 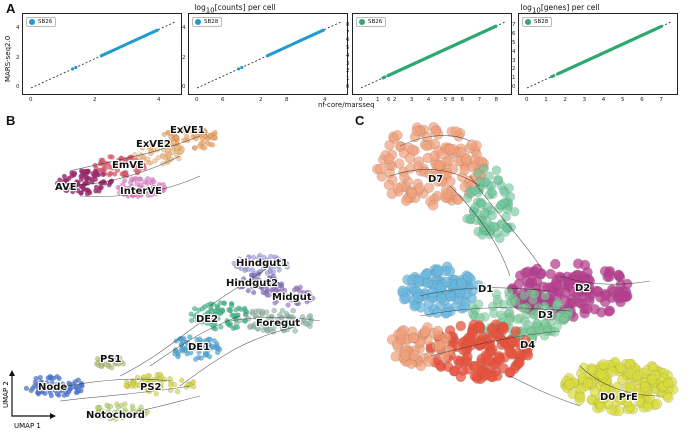 I want to click on scatter-subplot-4: 0 1 2 3 4 5 6 7 0 1 2 3 4 5 6 7 SB28, so click(x=595, y=58).